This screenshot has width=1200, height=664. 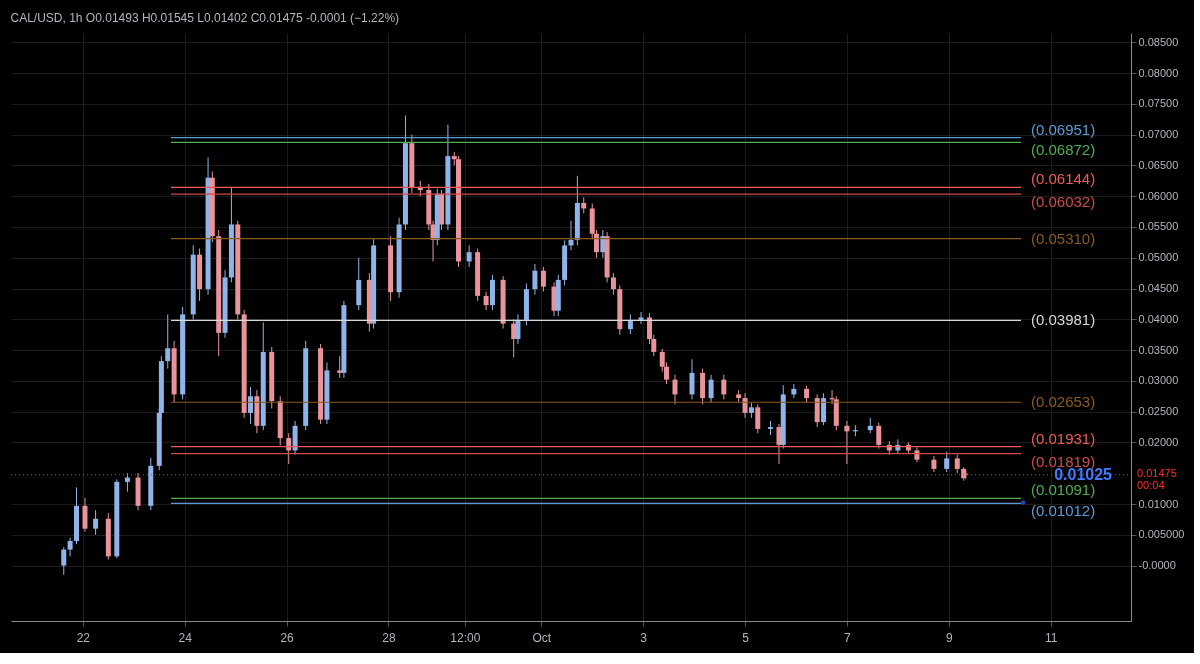 I want to click on x-tick-label: 11, so click(x=1051, y=637).